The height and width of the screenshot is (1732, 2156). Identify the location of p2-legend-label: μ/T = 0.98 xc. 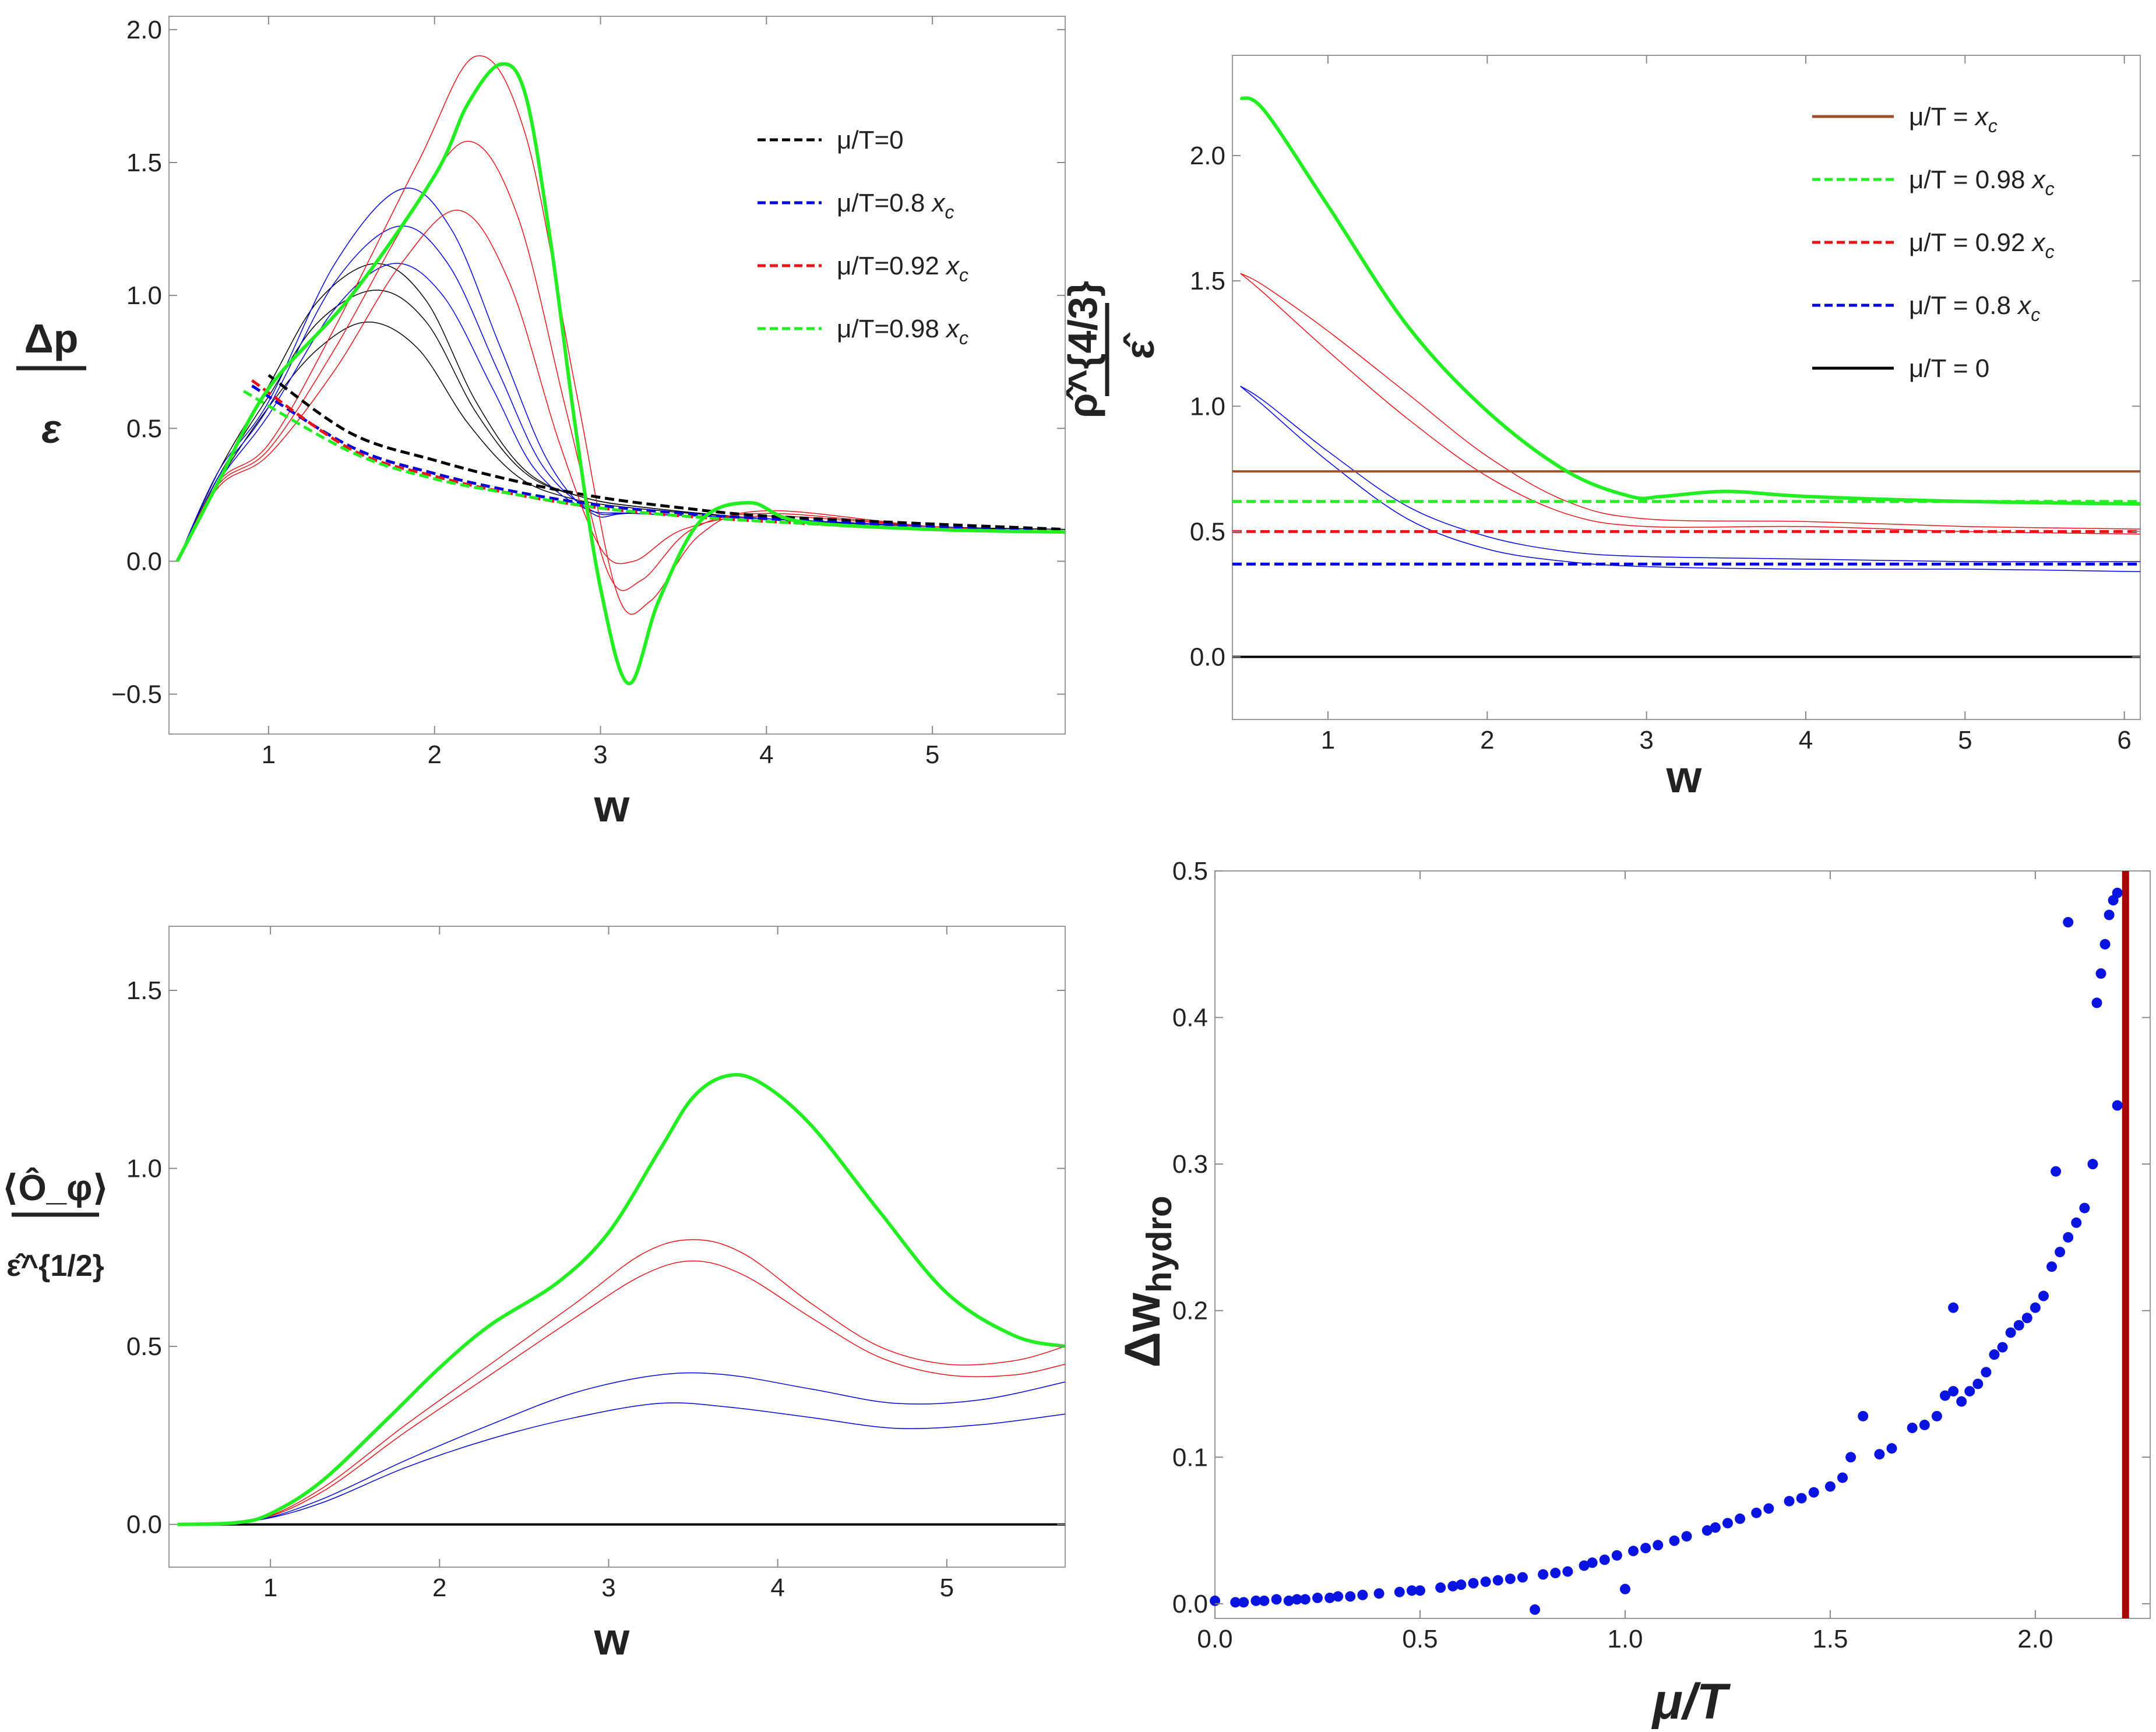
(1982, 182).